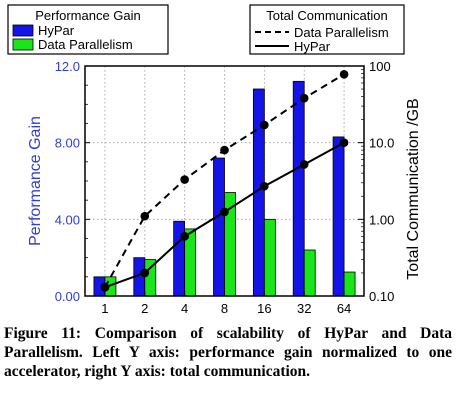 The width and height of the screenshot is (456, 409). I want to click on x-tick-label: 1, so click(104, 308).